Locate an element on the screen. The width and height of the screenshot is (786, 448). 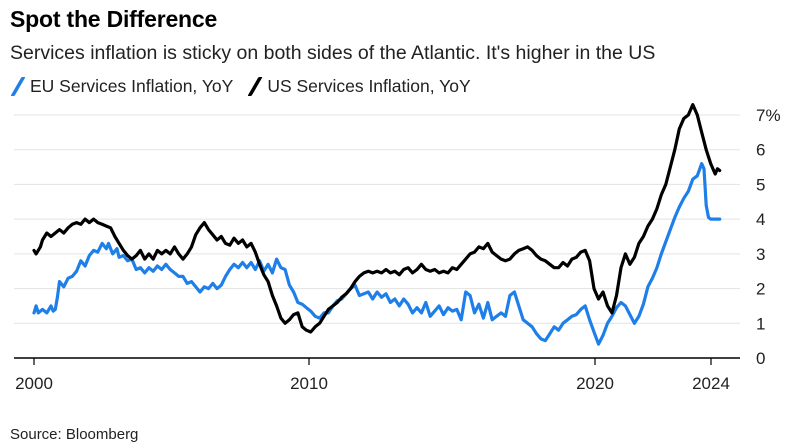
legend-item-us: US Services Inflation, YoY is located at coordinates (359, 86).